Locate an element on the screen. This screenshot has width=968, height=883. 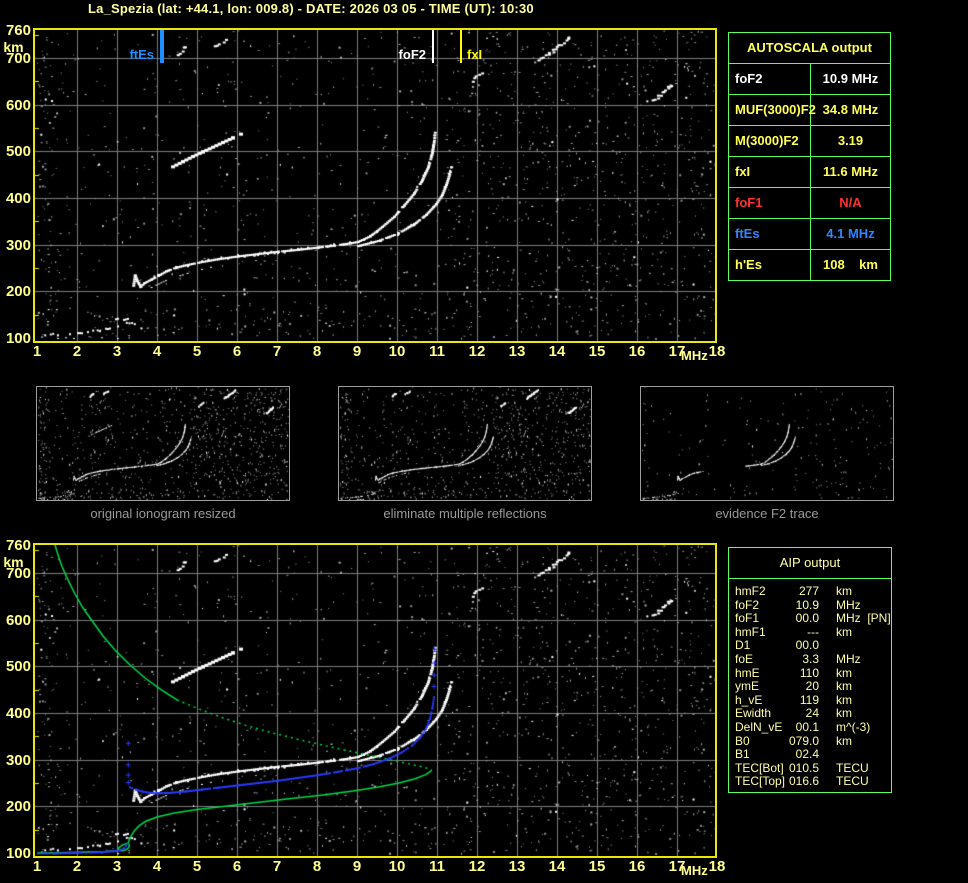
autoscala-row-value: 4.1 MHz is located at coordinates (850, 233).